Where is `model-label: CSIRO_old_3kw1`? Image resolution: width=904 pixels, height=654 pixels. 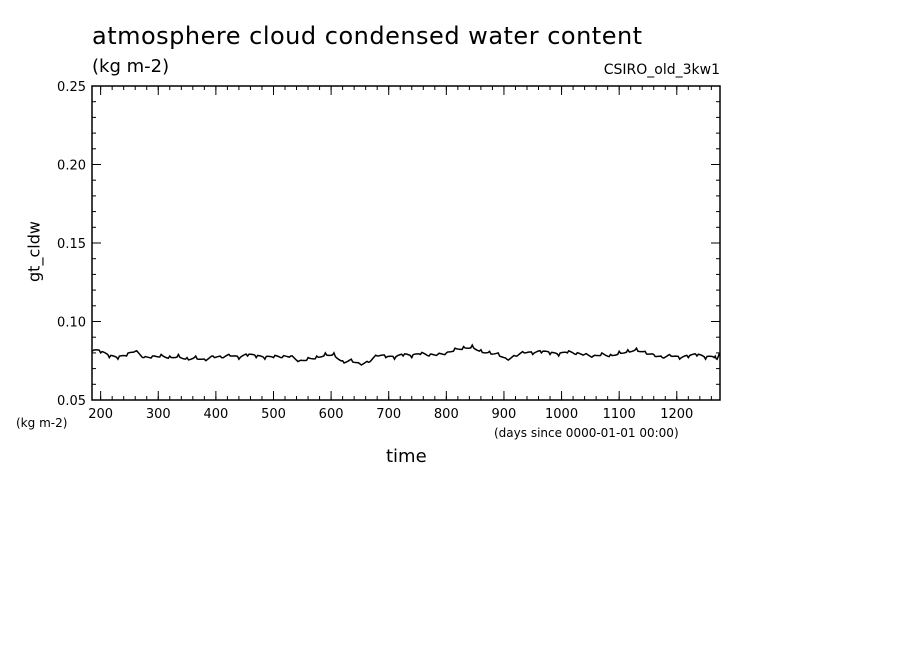
model-label: CSIRO_old_3kw1 is located at coordinates (661, 70).